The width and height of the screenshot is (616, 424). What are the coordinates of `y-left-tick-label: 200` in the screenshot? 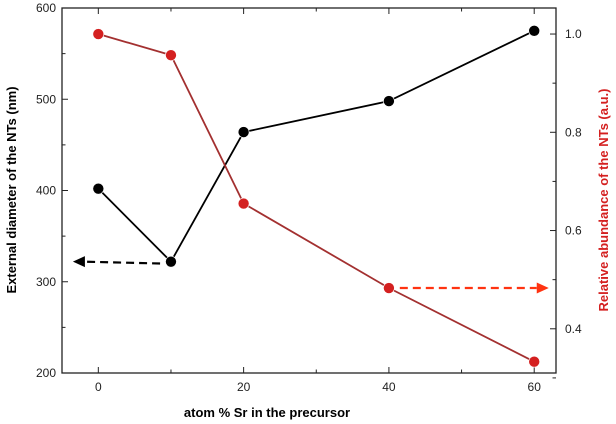 It's located at (46, 373).